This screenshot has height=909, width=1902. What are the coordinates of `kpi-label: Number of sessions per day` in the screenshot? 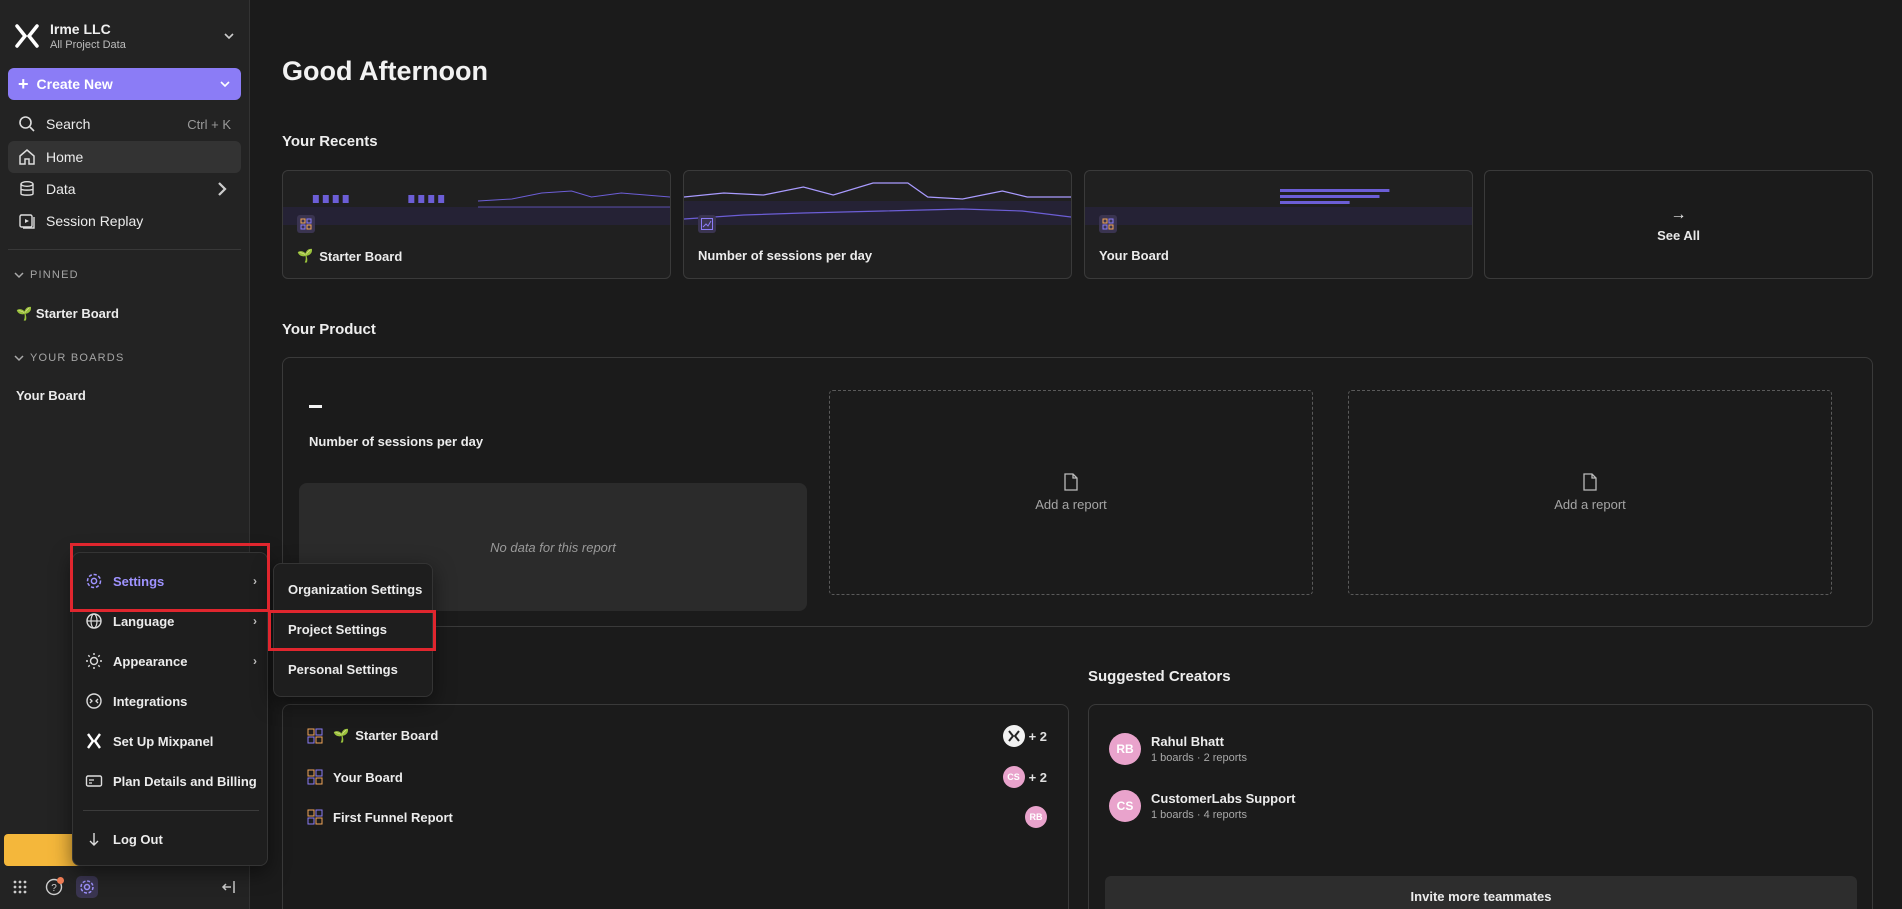 It's located at (396, 441).